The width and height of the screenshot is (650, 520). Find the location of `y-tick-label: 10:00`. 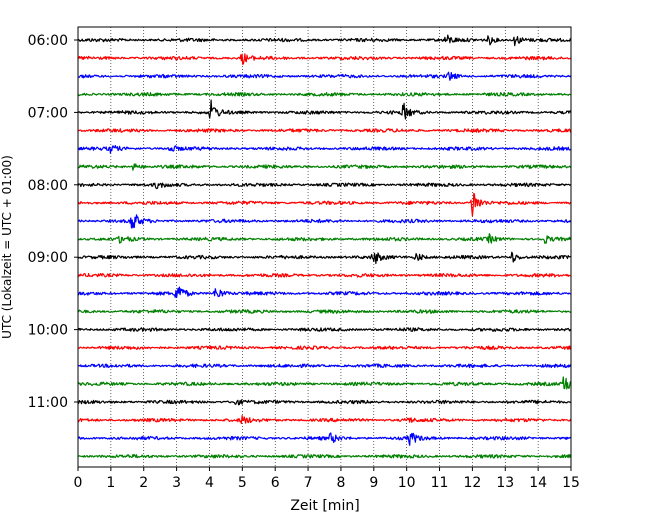

y-tick-label: 10:00 is located at coordinates (48, 331).